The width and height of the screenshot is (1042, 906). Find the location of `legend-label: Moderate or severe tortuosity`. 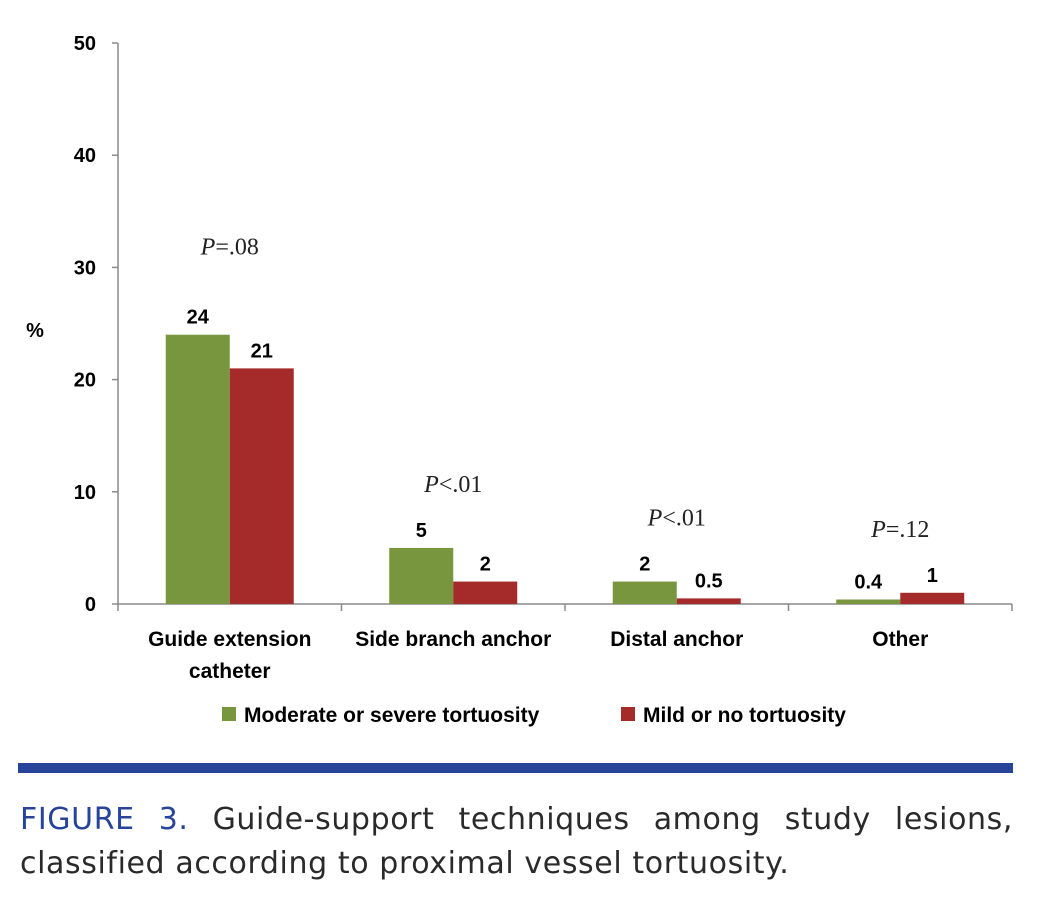

legend-label: Moderate or severe tortuosity is located at coordinates (392, 715).